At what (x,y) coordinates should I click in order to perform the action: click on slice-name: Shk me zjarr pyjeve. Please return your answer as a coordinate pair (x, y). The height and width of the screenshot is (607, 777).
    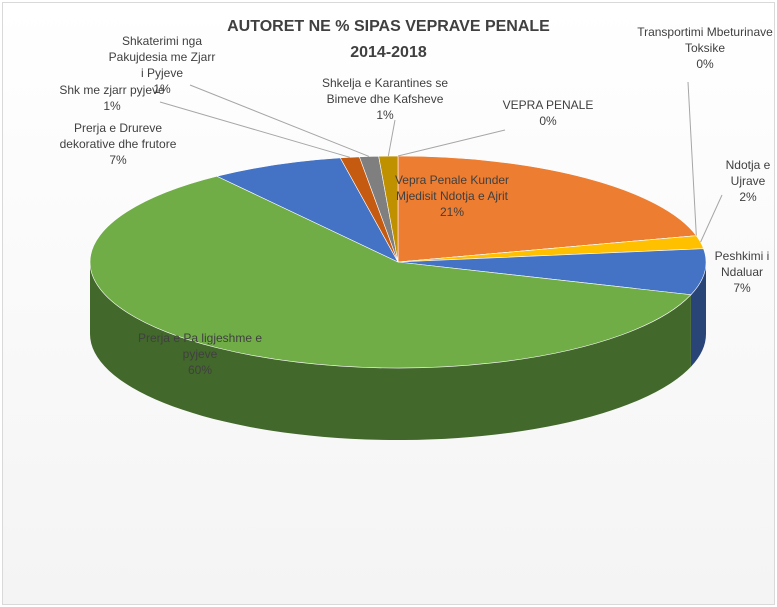
    Looking at the image, I should click on (112, 90).